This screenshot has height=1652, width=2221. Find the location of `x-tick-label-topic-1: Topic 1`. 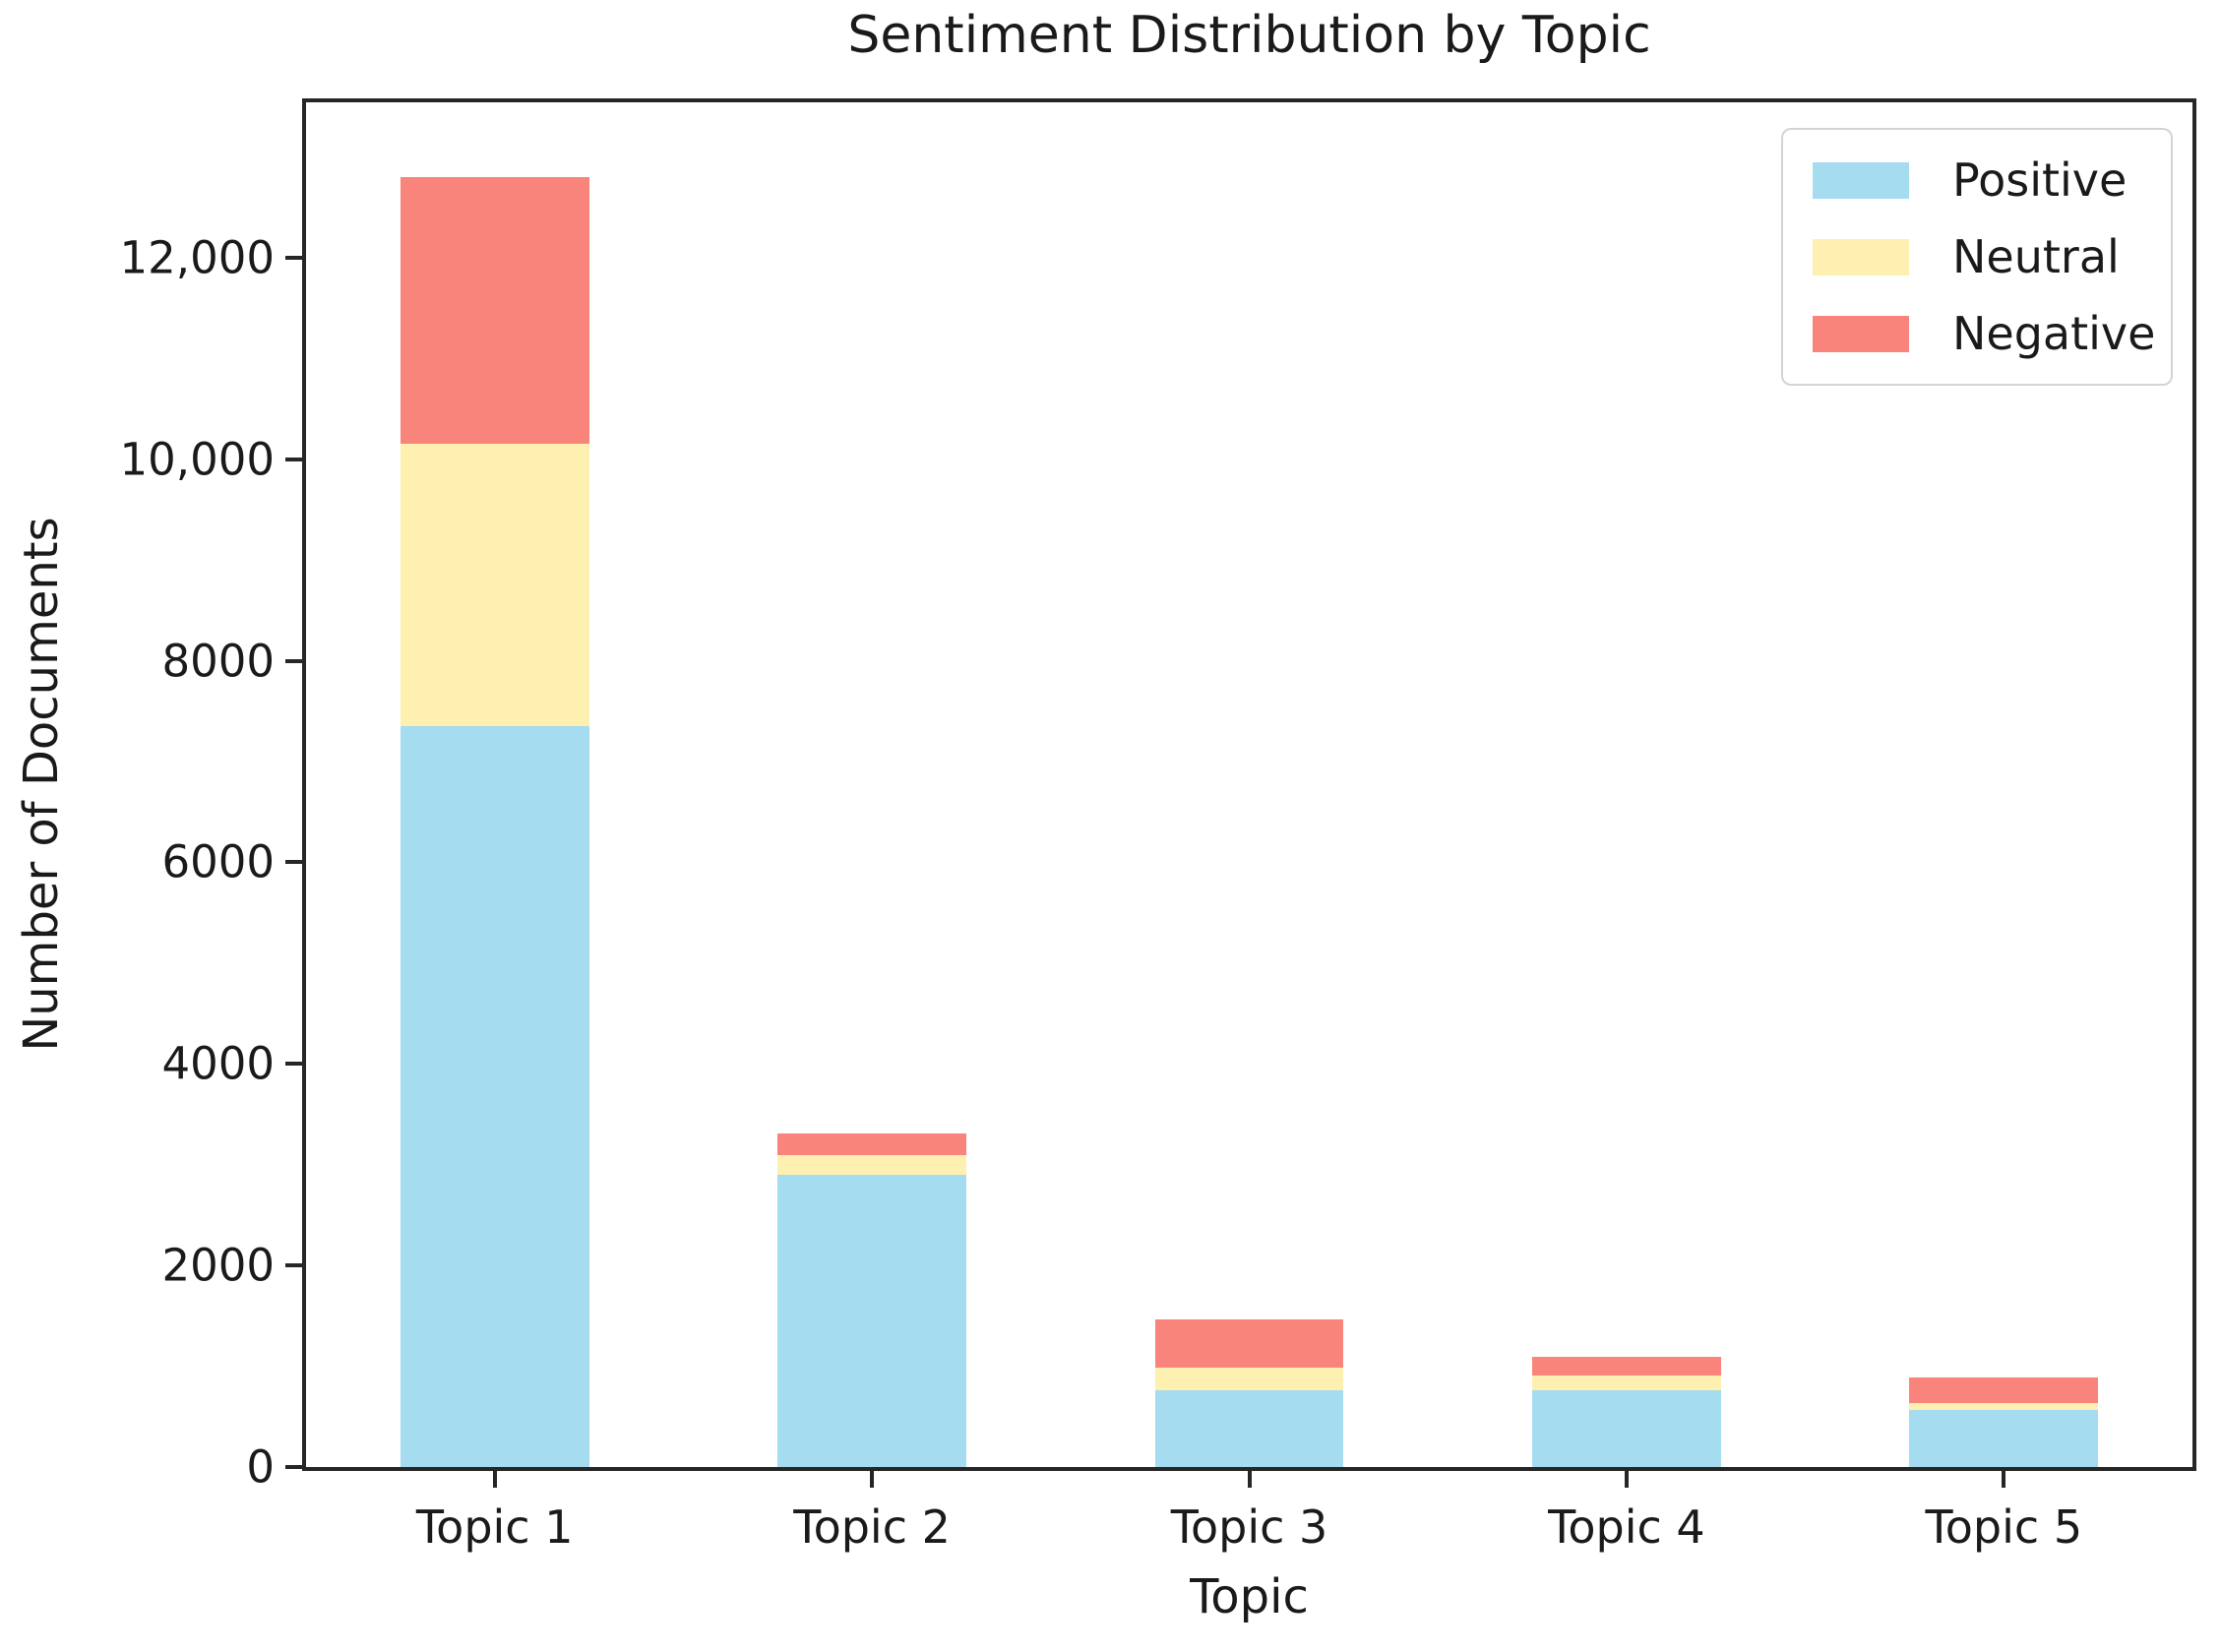

x-tick-label-topic-1: Topic 1 is located at coordinates (494, 1527).